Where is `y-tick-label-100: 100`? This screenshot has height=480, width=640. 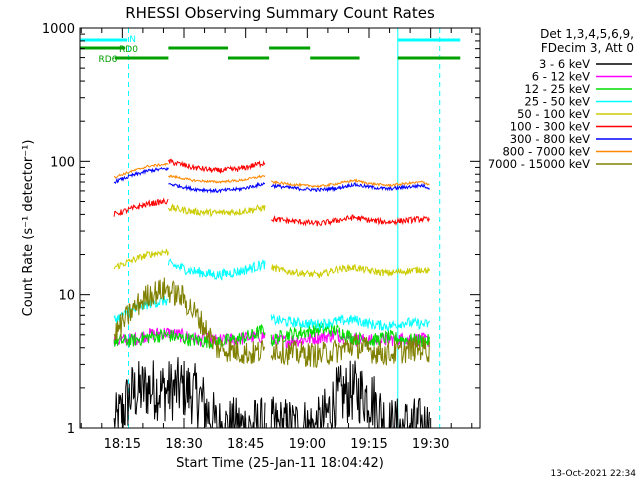 y-tick-label-100: 100 is located at coordinates (62, 162).